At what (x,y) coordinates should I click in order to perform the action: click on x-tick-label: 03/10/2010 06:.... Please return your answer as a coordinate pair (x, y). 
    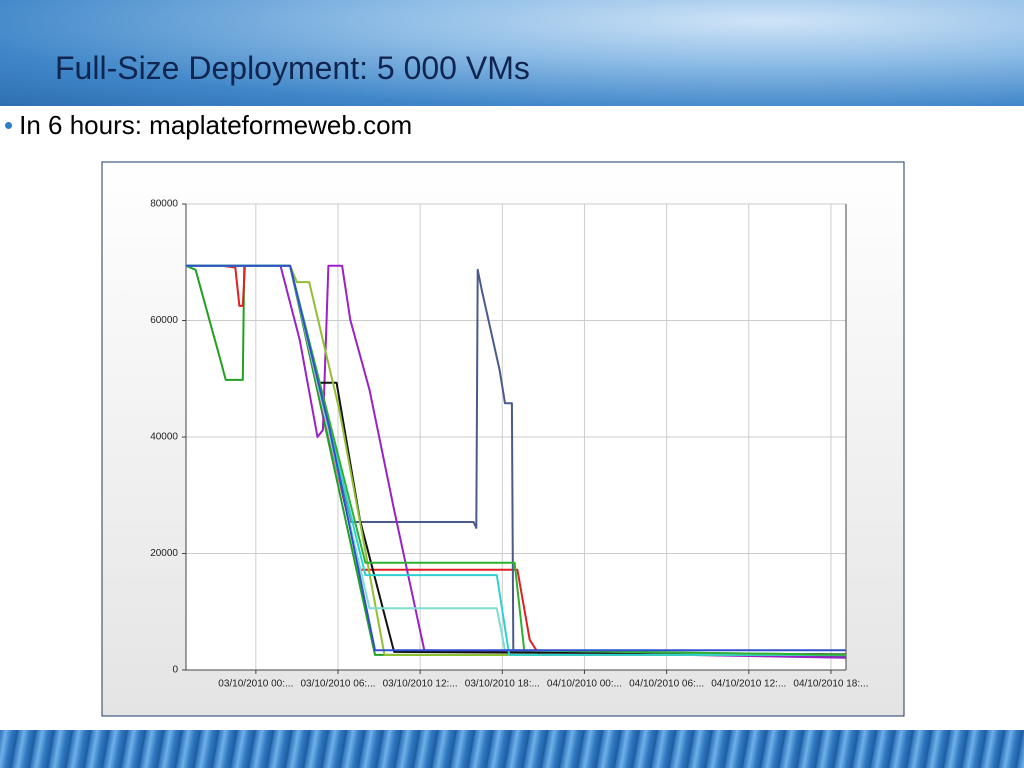
    Looking at the image, I should click on (337, 684).